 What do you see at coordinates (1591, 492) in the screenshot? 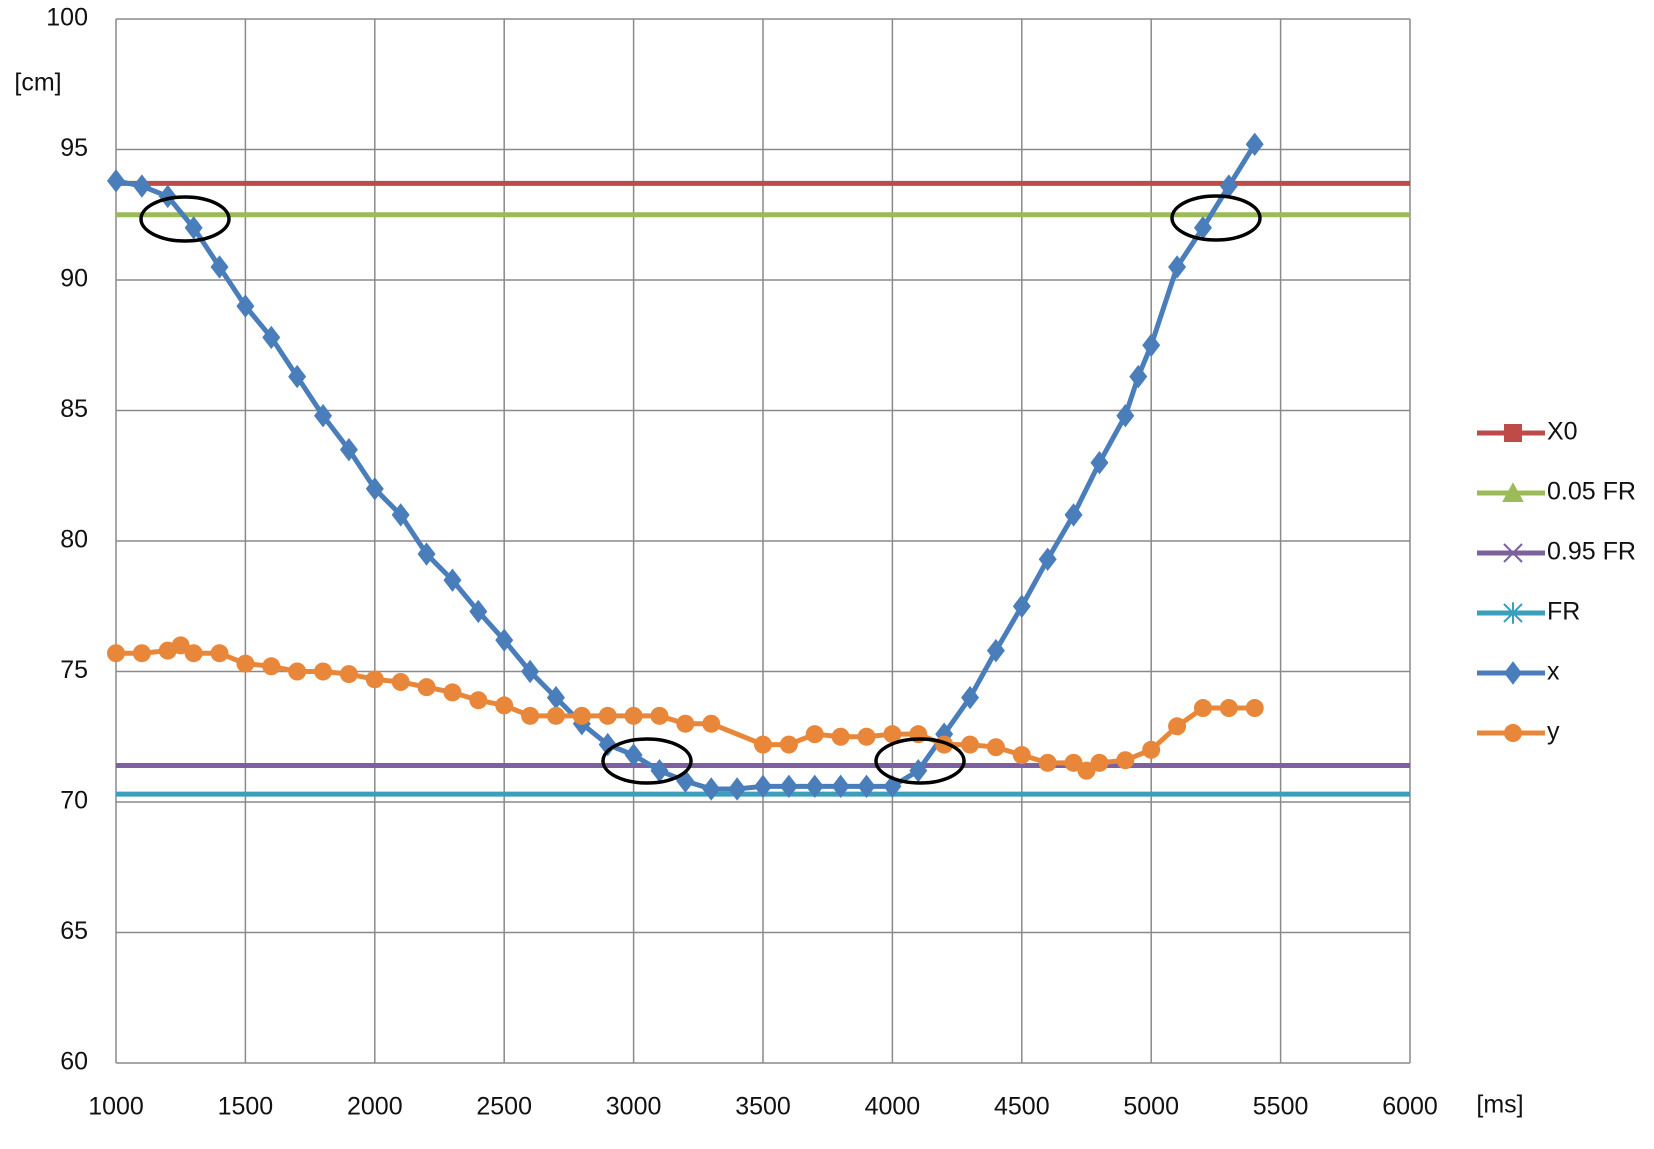
I see `legend-label: 0.05 FR` at bounding box center [1591, 492].